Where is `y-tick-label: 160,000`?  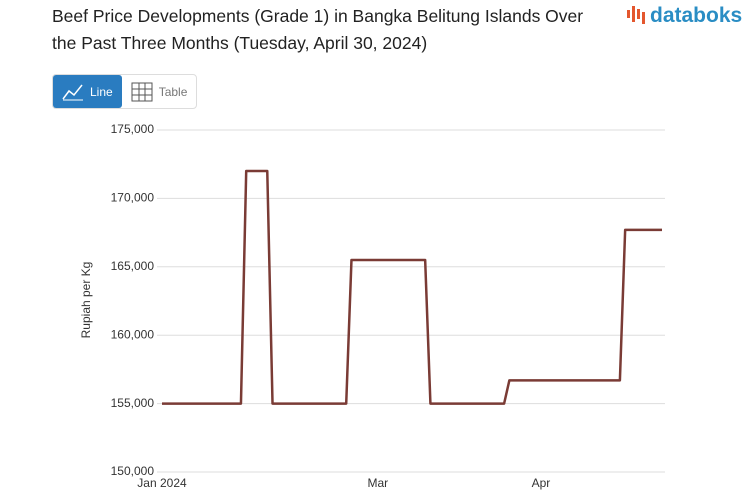 y-tick-label: 160,000 is located at coordinates (133, 334).